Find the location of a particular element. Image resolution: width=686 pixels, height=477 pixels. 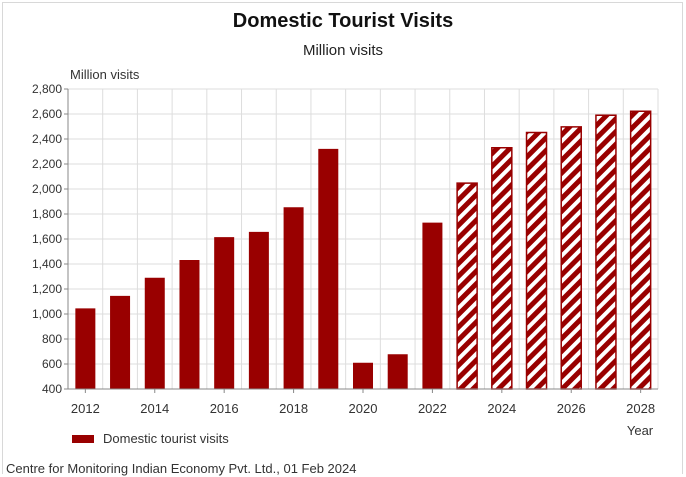

bar-2017 is located at coordinates (258, 310).